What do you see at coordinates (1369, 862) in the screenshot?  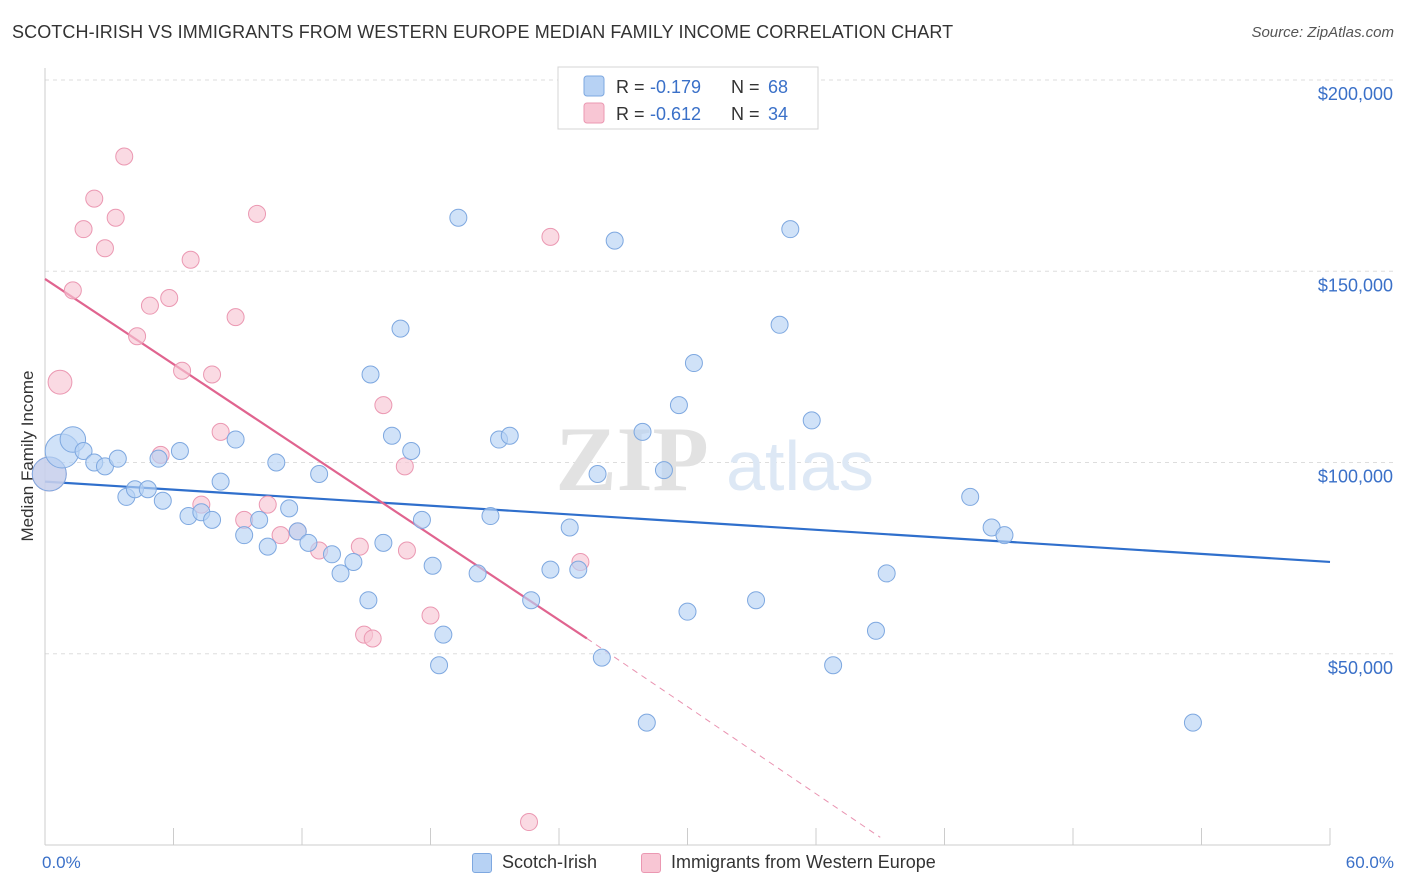 I see `x-axis-max-label: 60.0%` at bounding box center [1369, 862].